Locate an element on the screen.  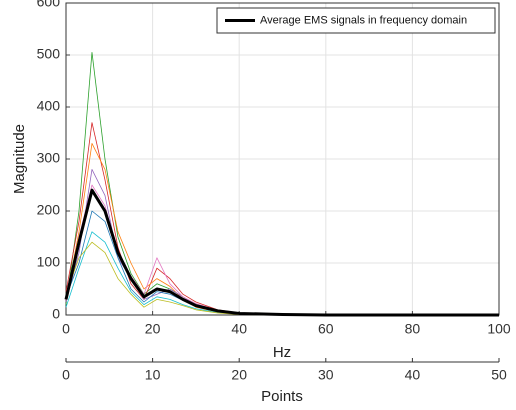
x-tick-label: 60 is located at coordinates (326, 329).